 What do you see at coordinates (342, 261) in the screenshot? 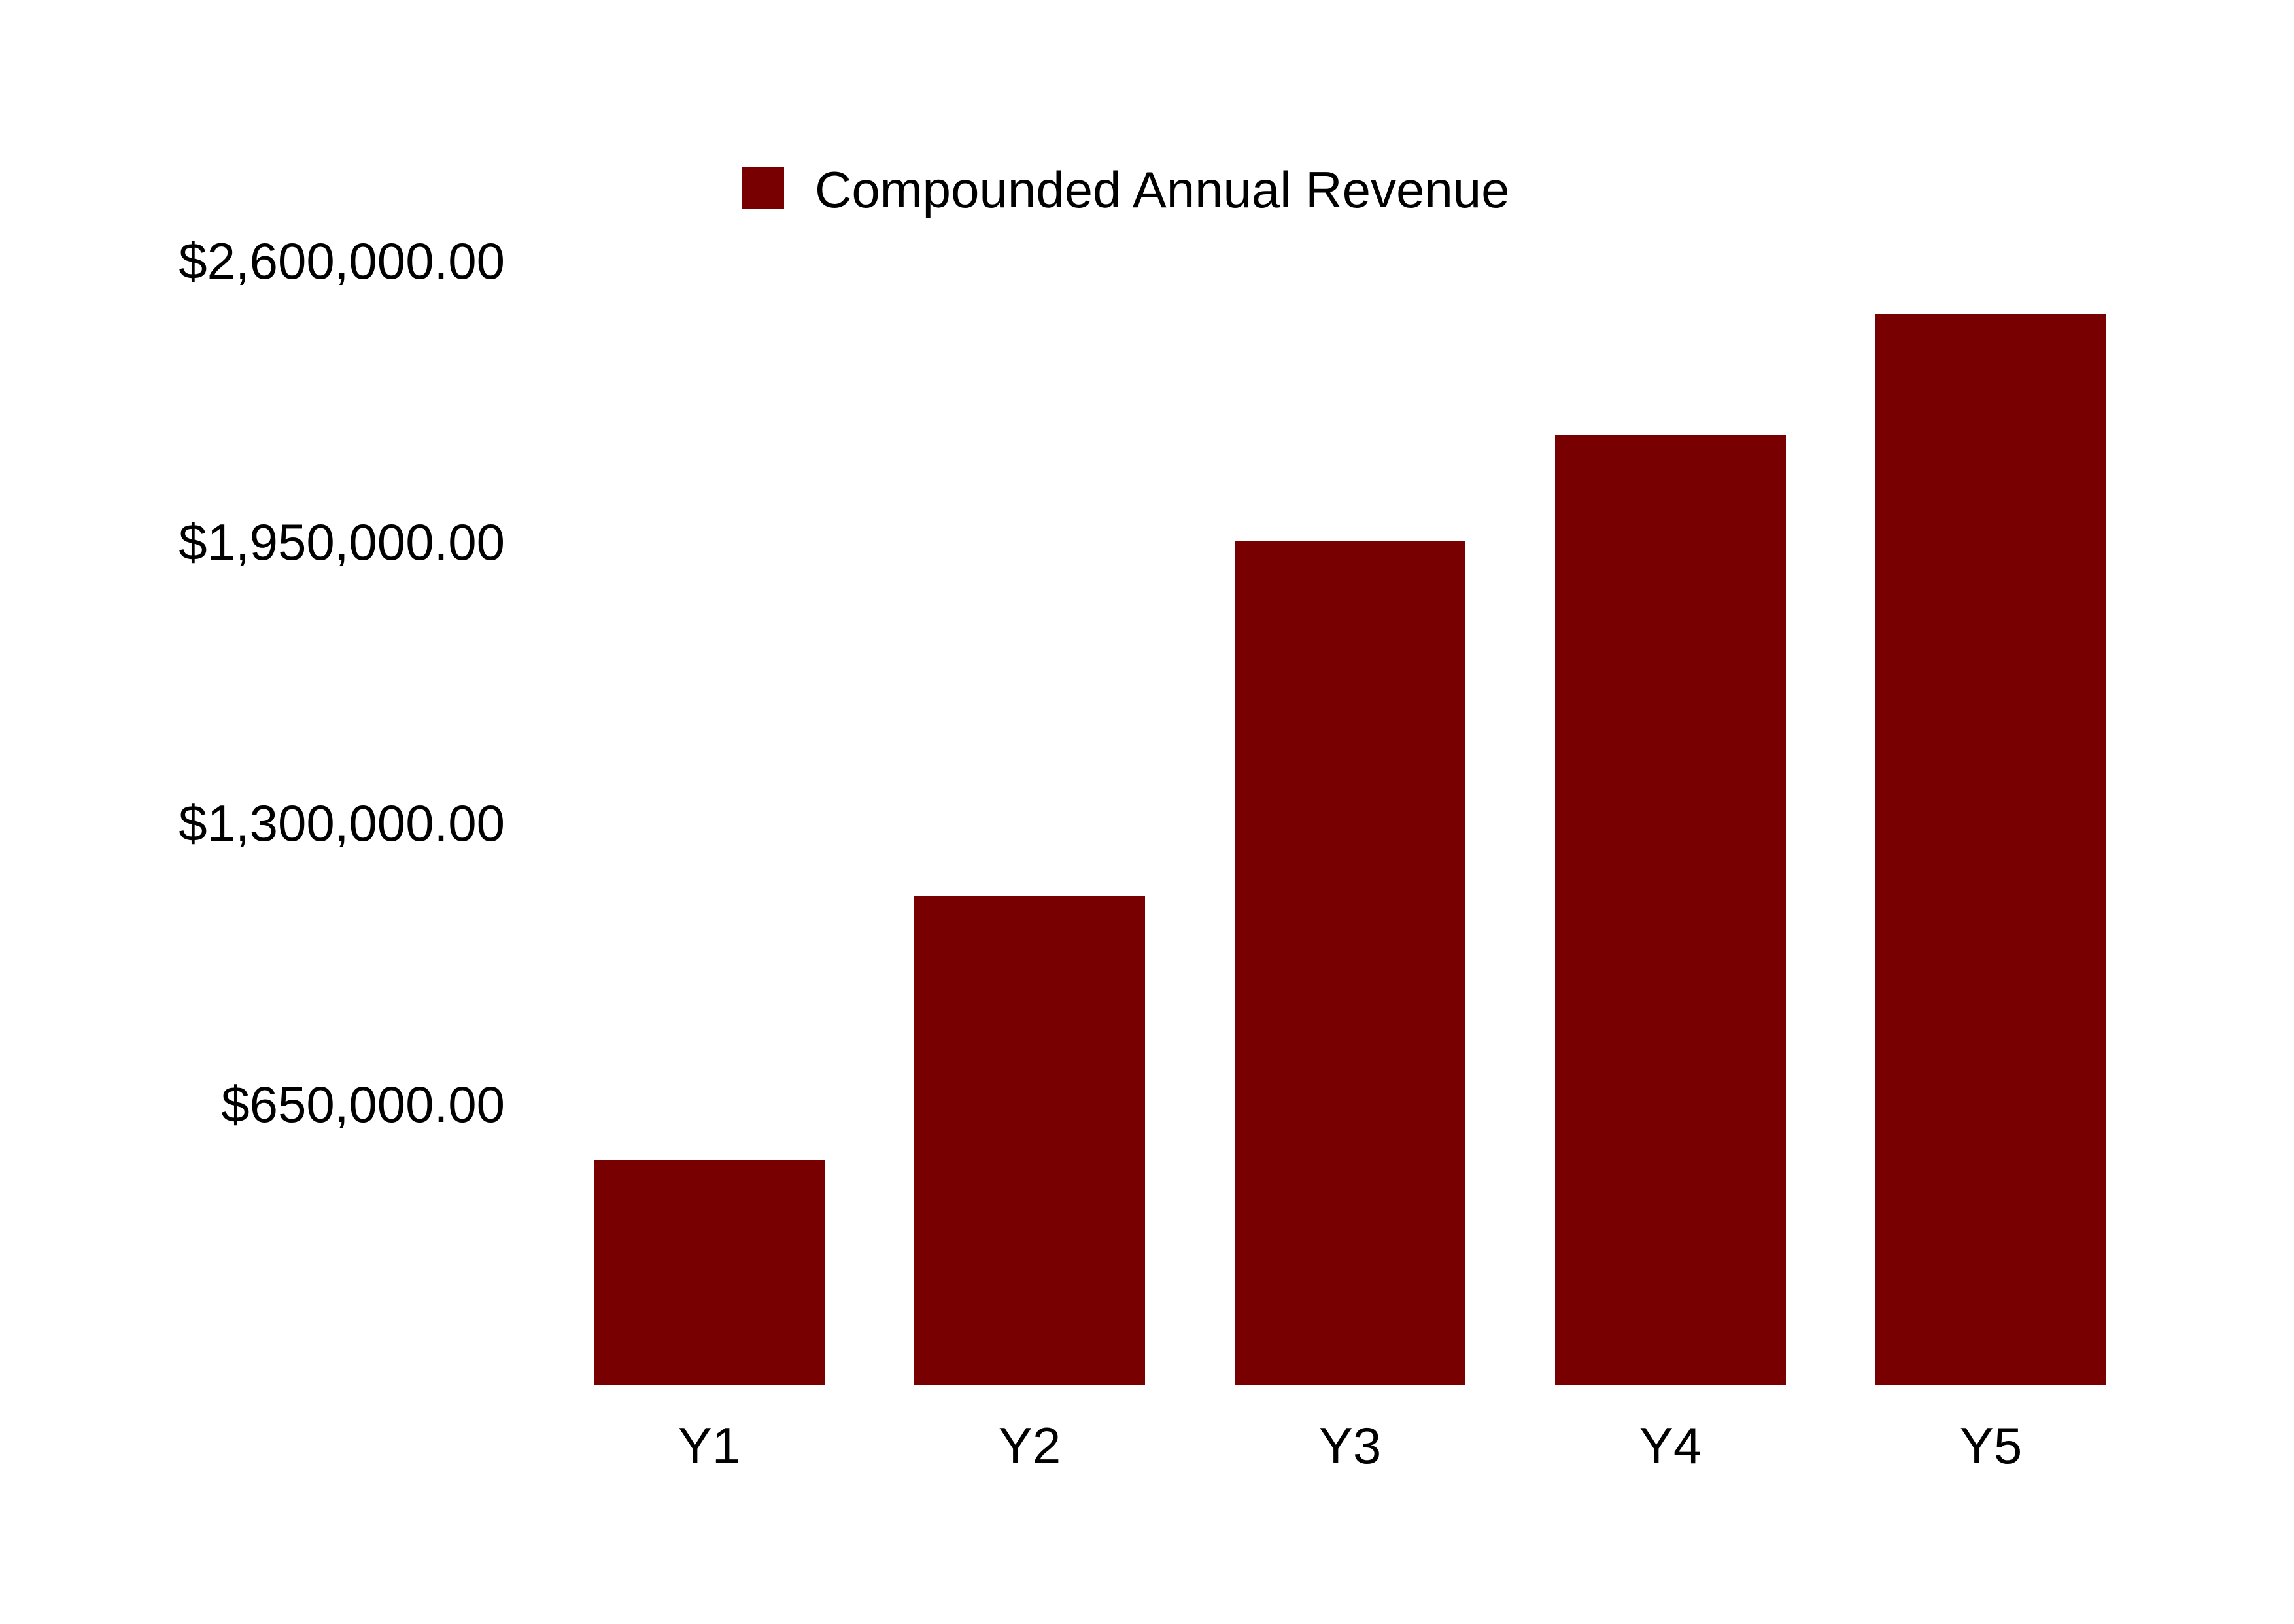
I see `y-tick-label: $2,600,000.00` at bounding box center [342, 261].